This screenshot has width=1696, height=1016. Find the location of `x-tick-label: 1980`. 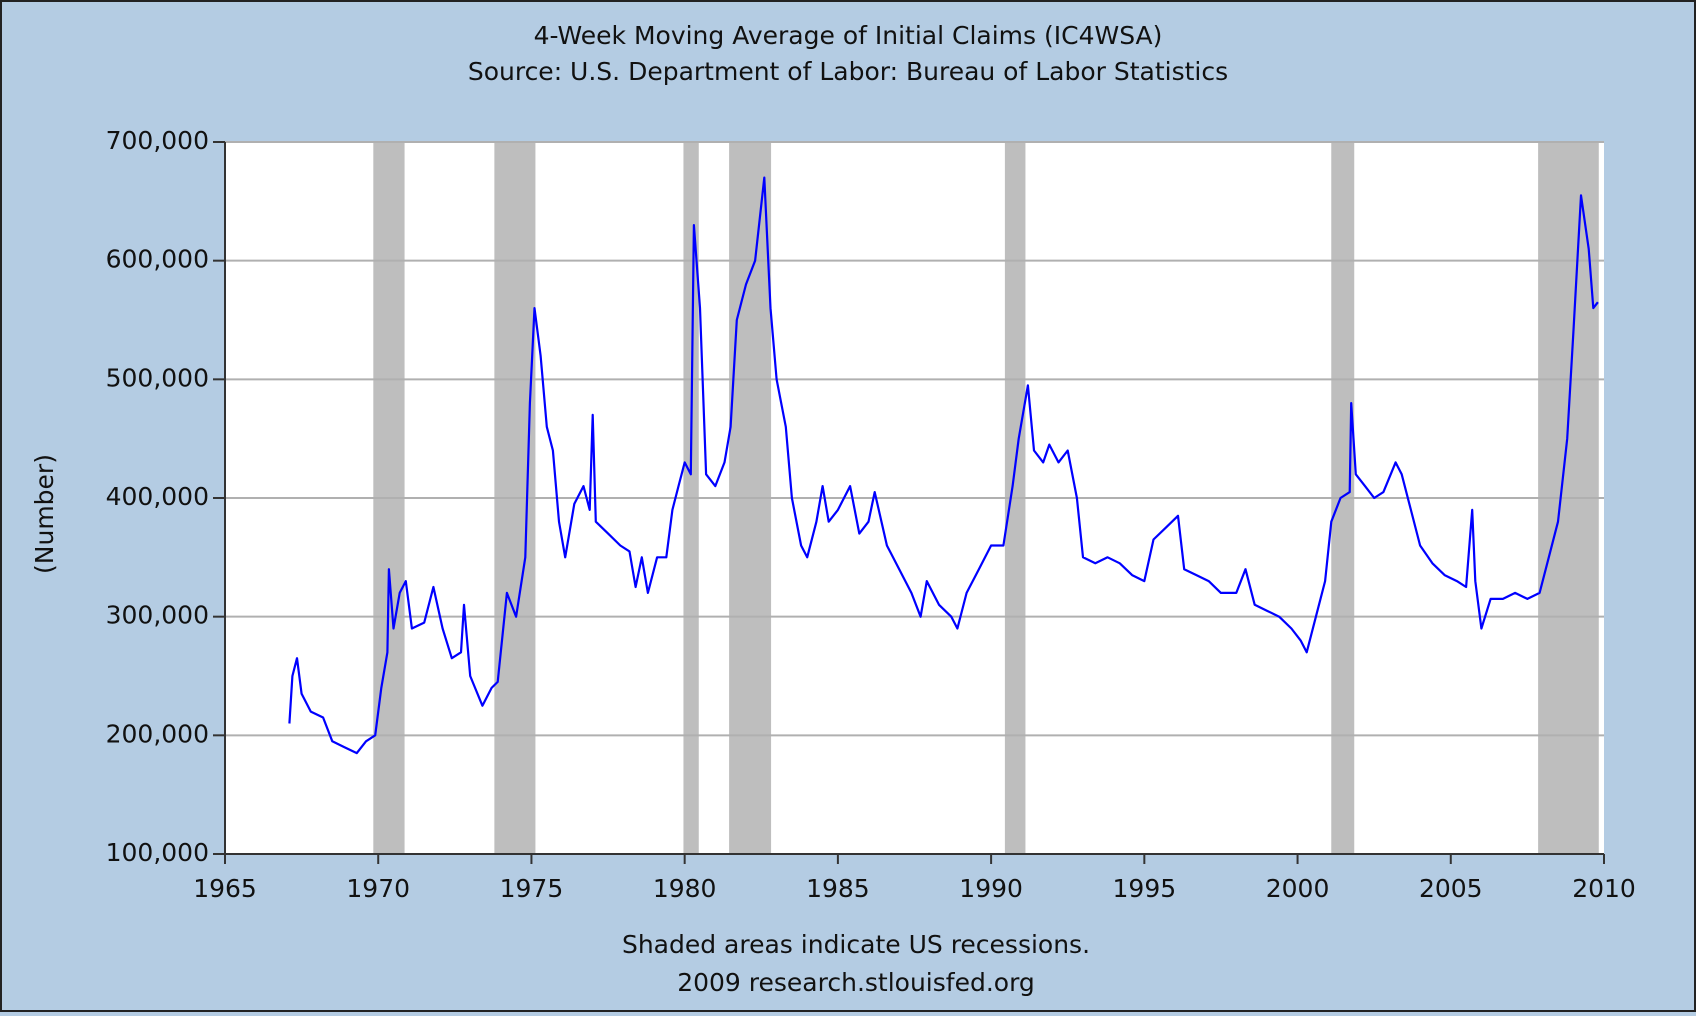

x-tick-label: 1980 is located at coordinates (685, 888).